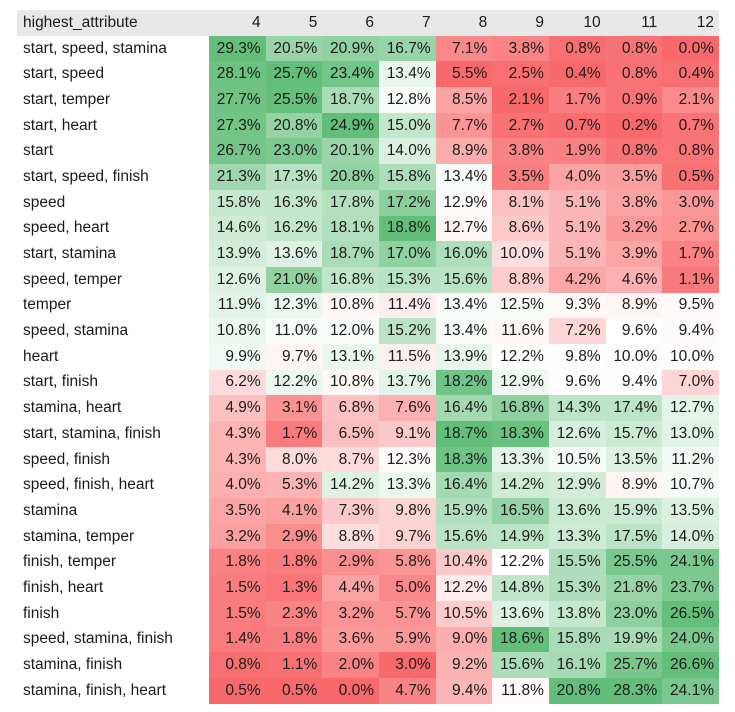  What do you see at coordinates (520, 331) in the screenshot?
I see `heatmap-cell: 11.6%` at bounding box center [520, 331].